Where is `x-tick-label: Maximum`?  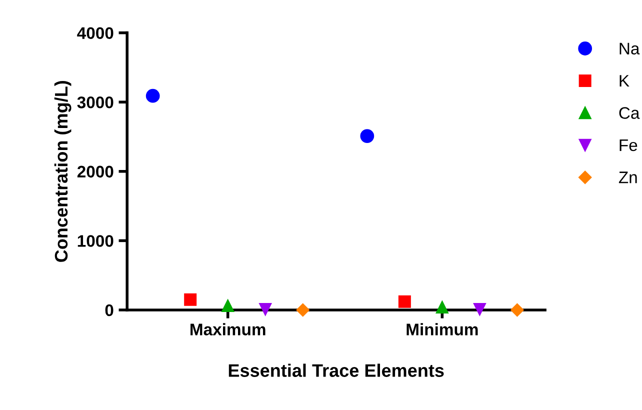
x-tick-label: Maximum is located at coordinates (228, 329).